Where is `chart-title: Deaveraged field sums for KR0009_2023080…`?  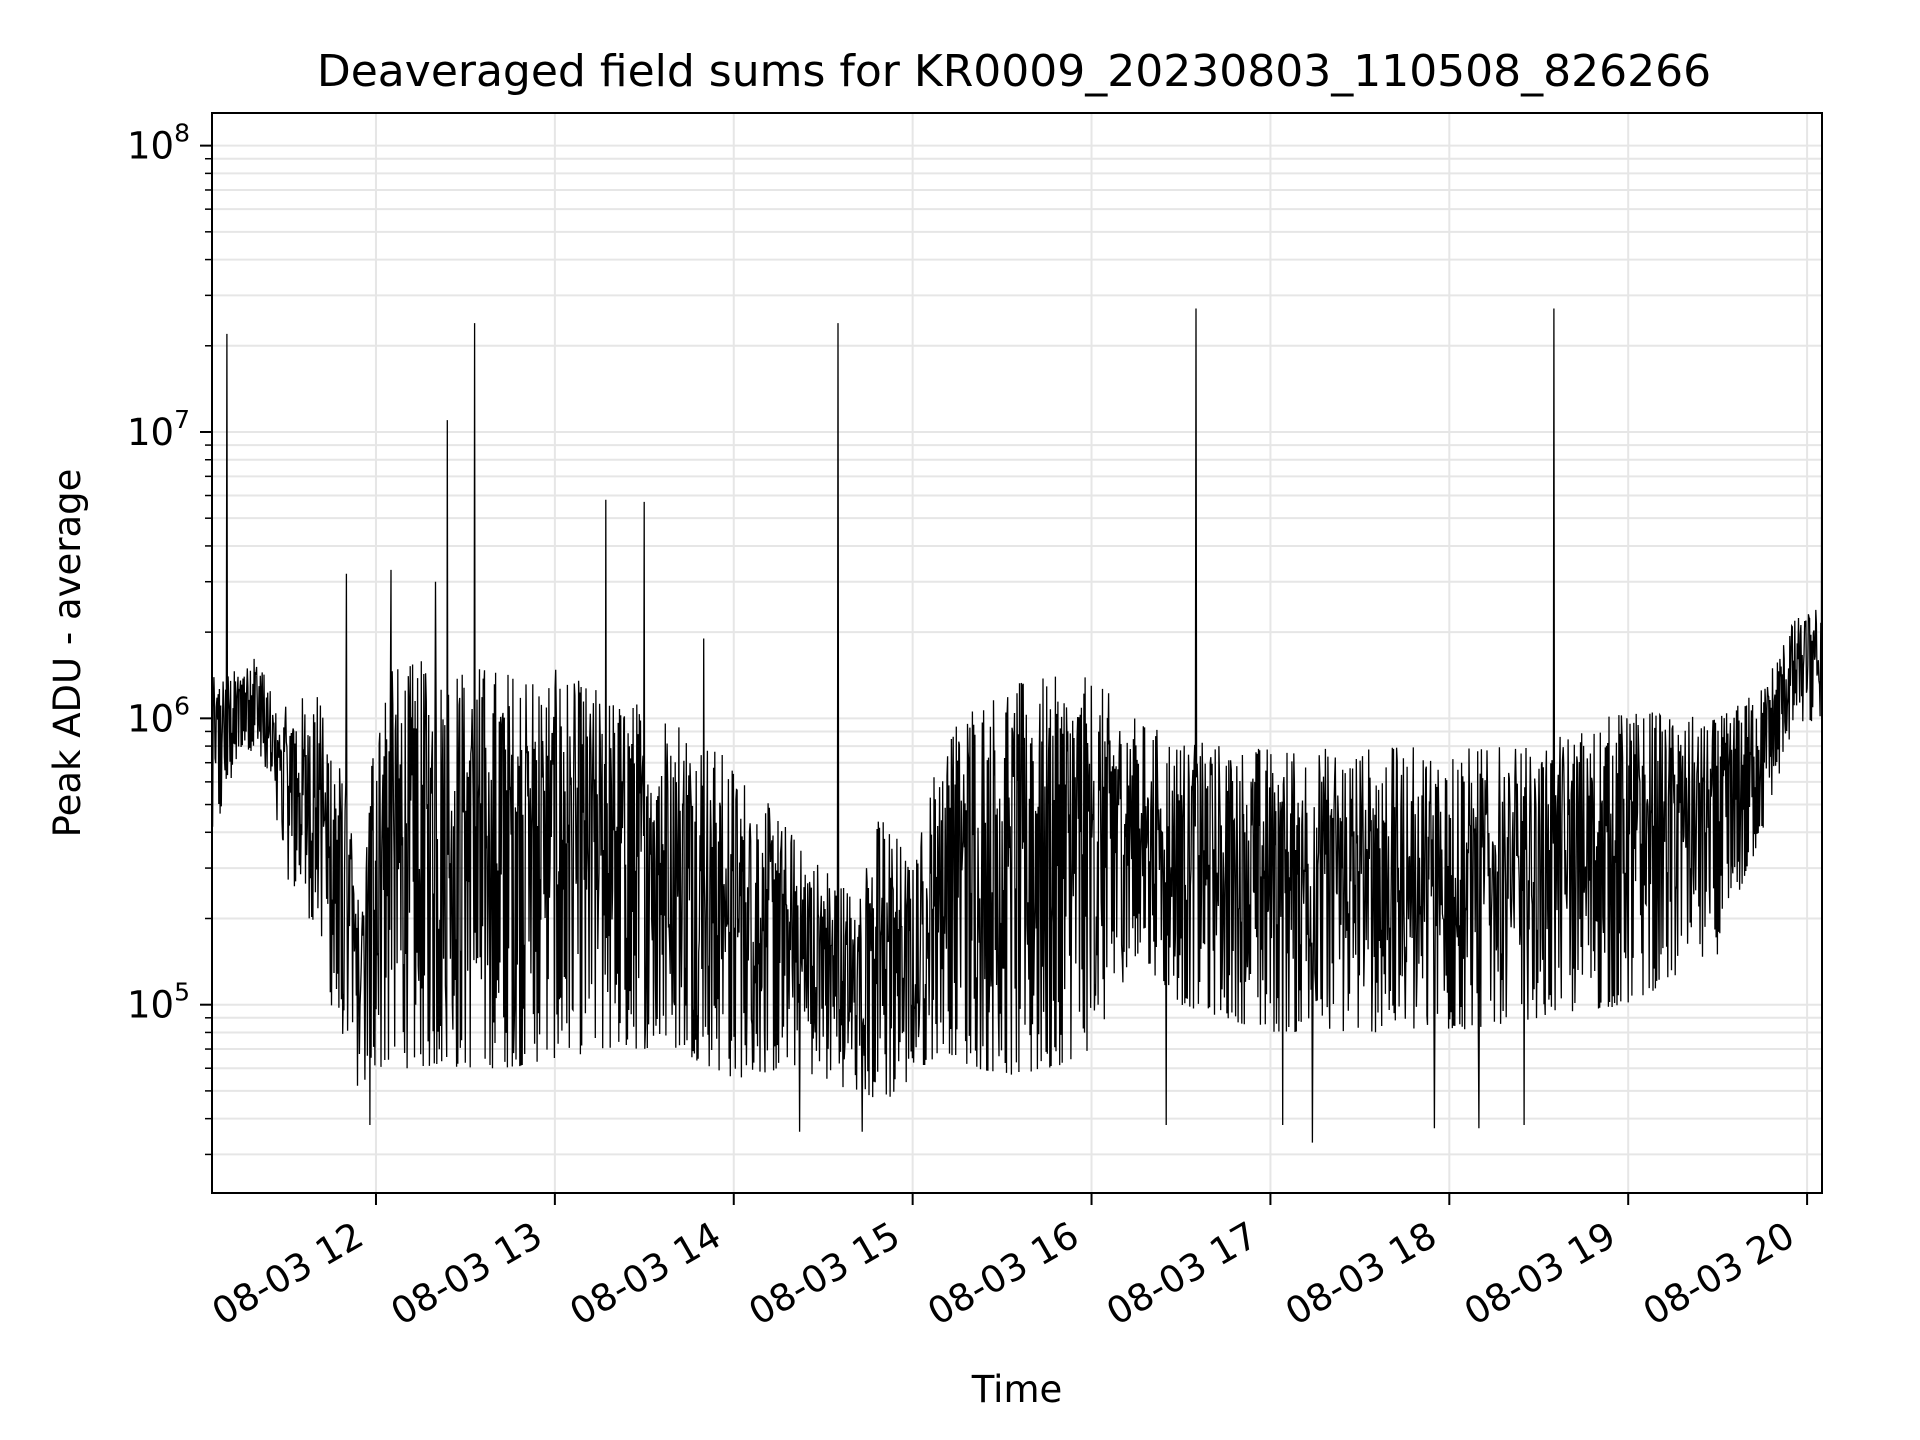
chart-title: Deaveraged field sums for KR0009_2023080… is located at coordinates (1014, 71).